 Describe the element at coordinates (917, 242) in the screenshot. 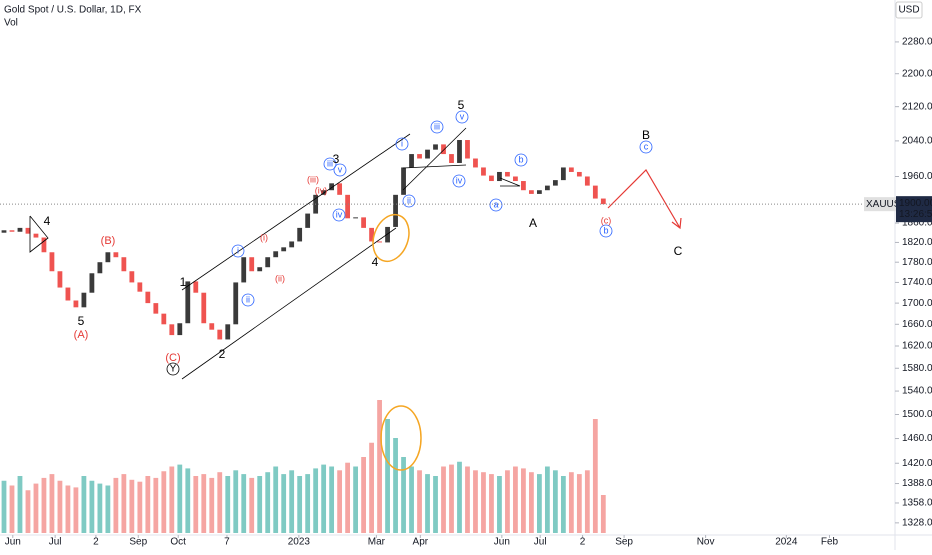

I see `y-tick-label: 1820.00` at that location.